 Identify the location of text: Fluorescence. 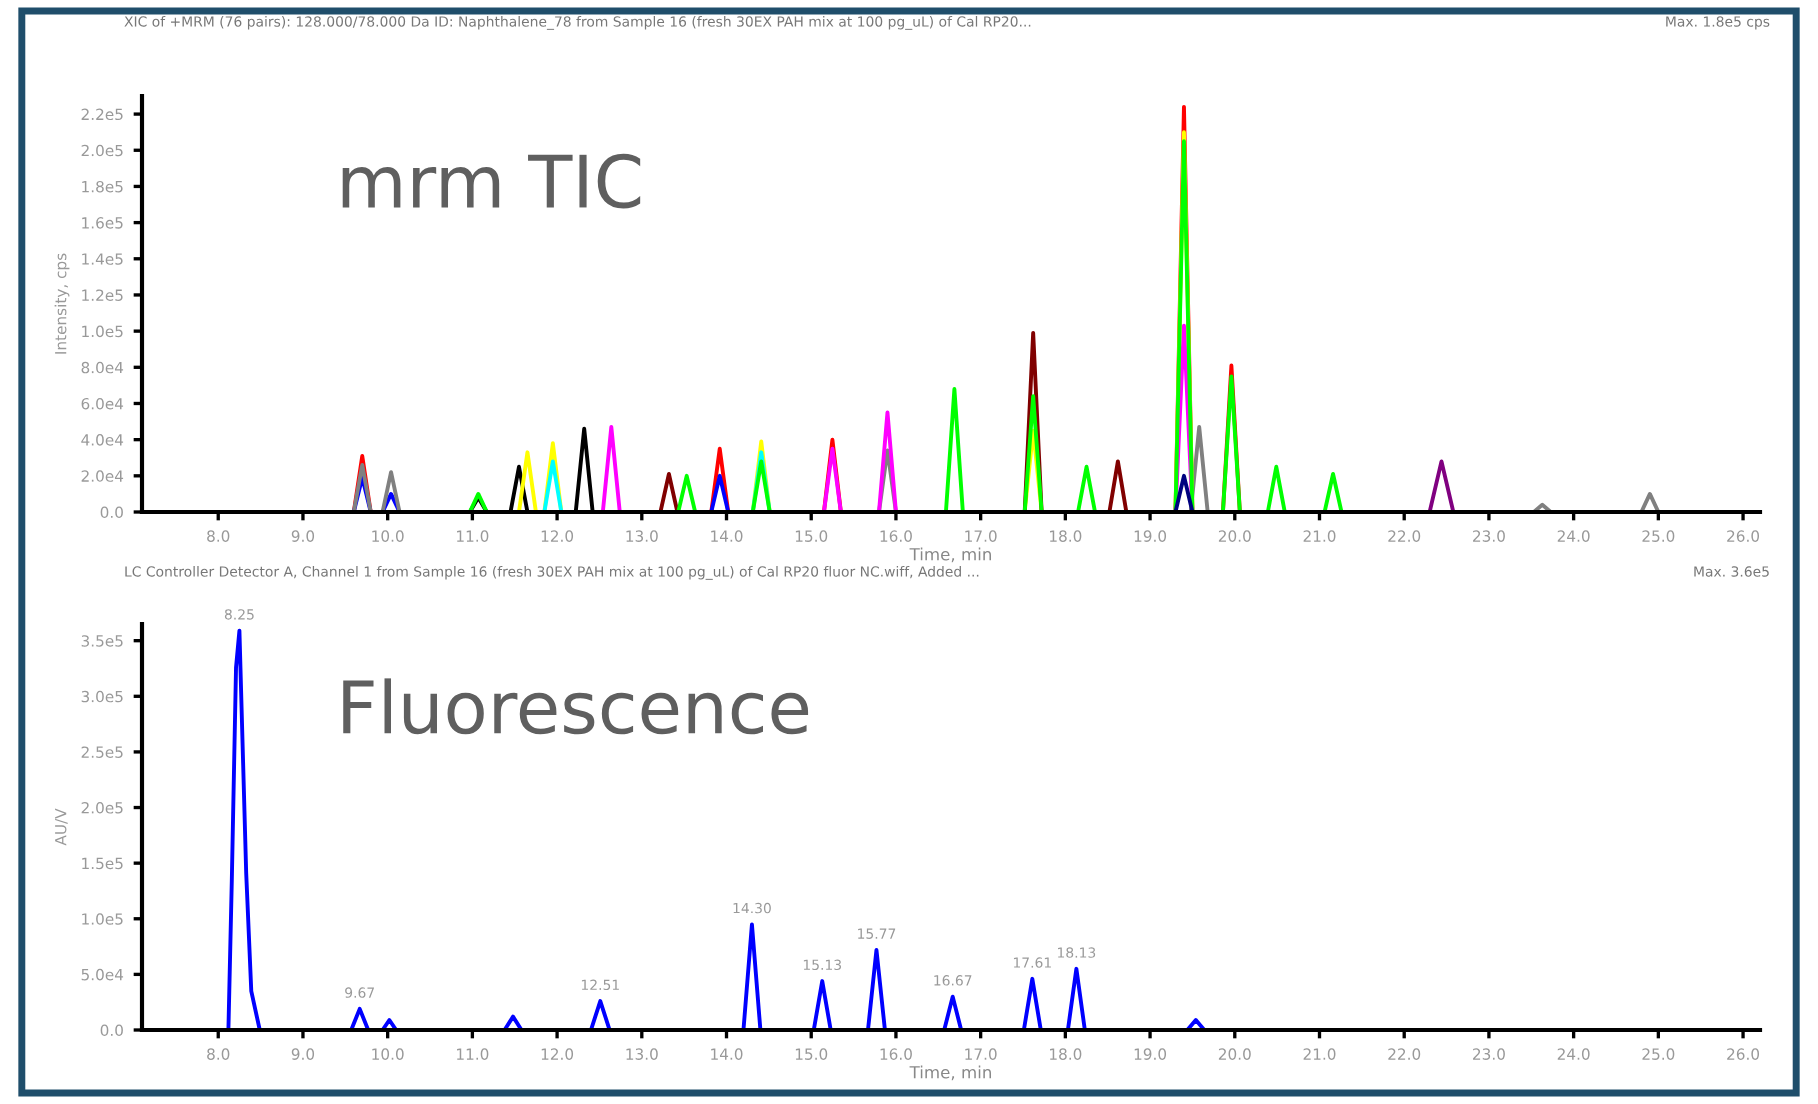
(576, 706).